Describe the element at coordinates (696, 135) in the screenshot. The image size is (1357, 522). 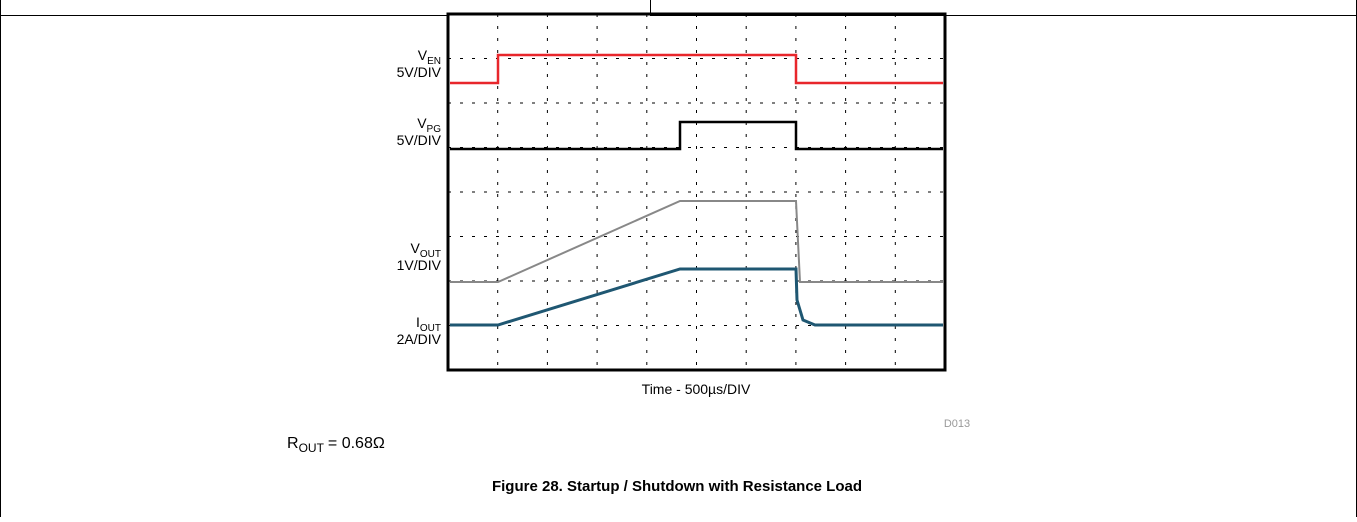
I see `trace-vpg` at that location.